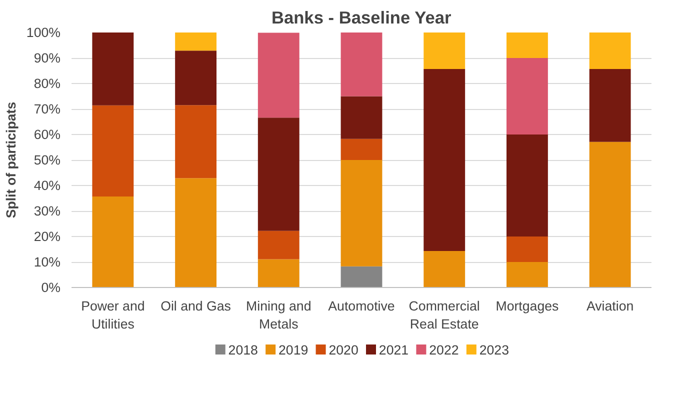  Describe the element at coordinates (393, 350) in the screenshot. I see `legend-label: 2021` at that location.